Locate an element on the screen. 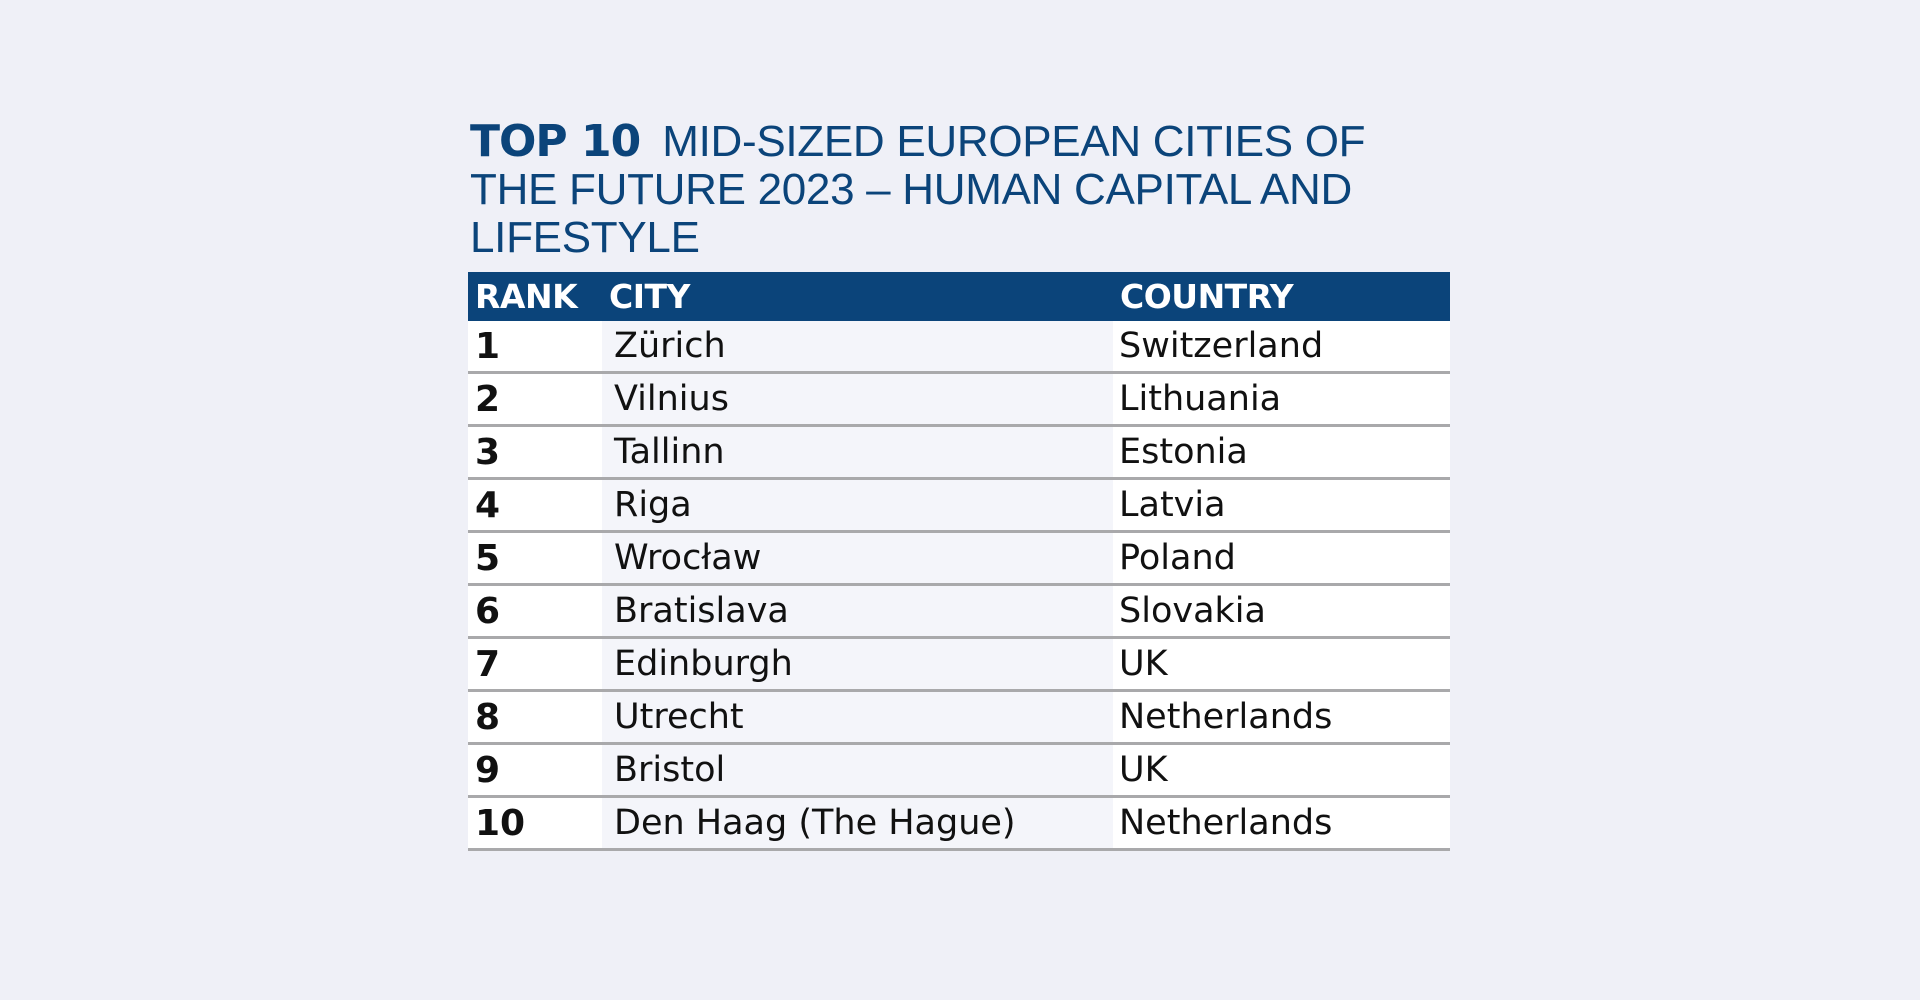 This screenshot has height=1000, width=1920. country-cell: Lithuania is located at coordinates (1281, 399).